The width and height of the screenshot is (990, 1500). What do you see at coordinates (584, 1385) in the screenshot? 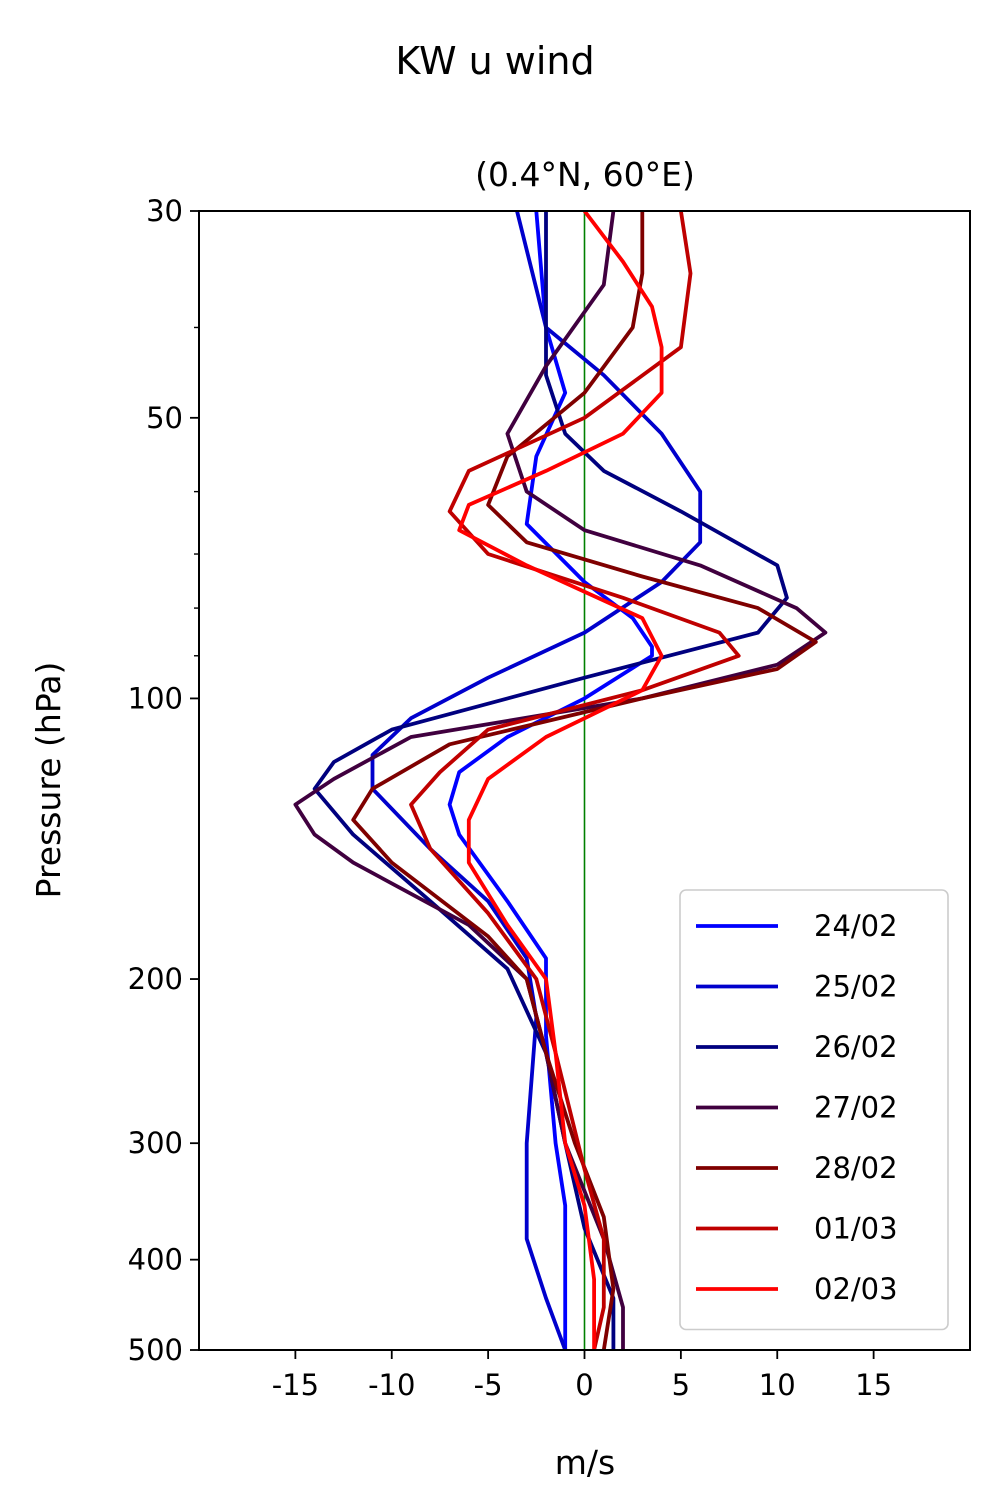
I see `x-tick-label: 0` at bounding box center [584, 1385].